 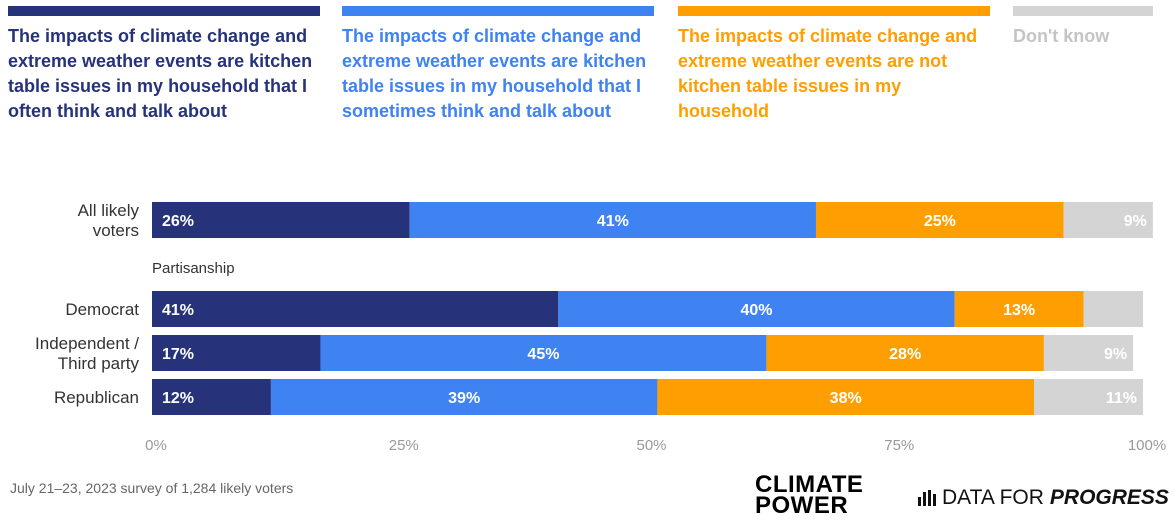 What do you see at coordinates (927, 498) in the screenshot?
I see `bar-chart-icon` at bounding box center [927, 498].